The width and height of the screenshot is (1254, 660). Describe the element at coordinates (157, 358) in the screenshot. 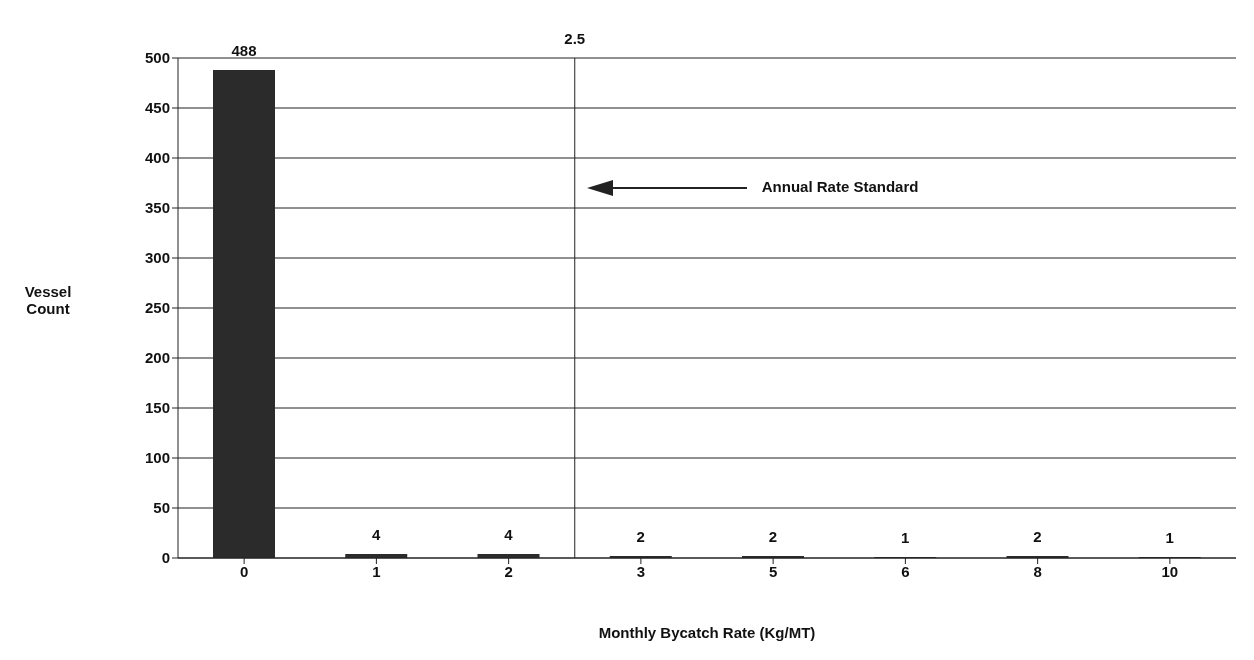

I see `y-tick-label: 200` at that location.